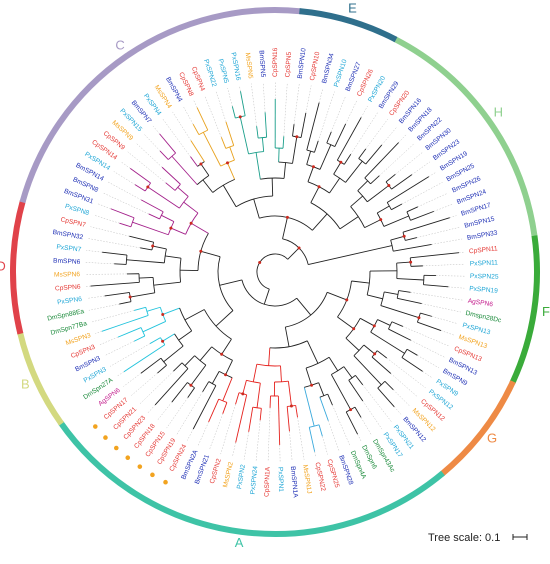 This screenshot has height=564, width=550. I want to click on leaf-label: CpSPN2, so click(216, 471).